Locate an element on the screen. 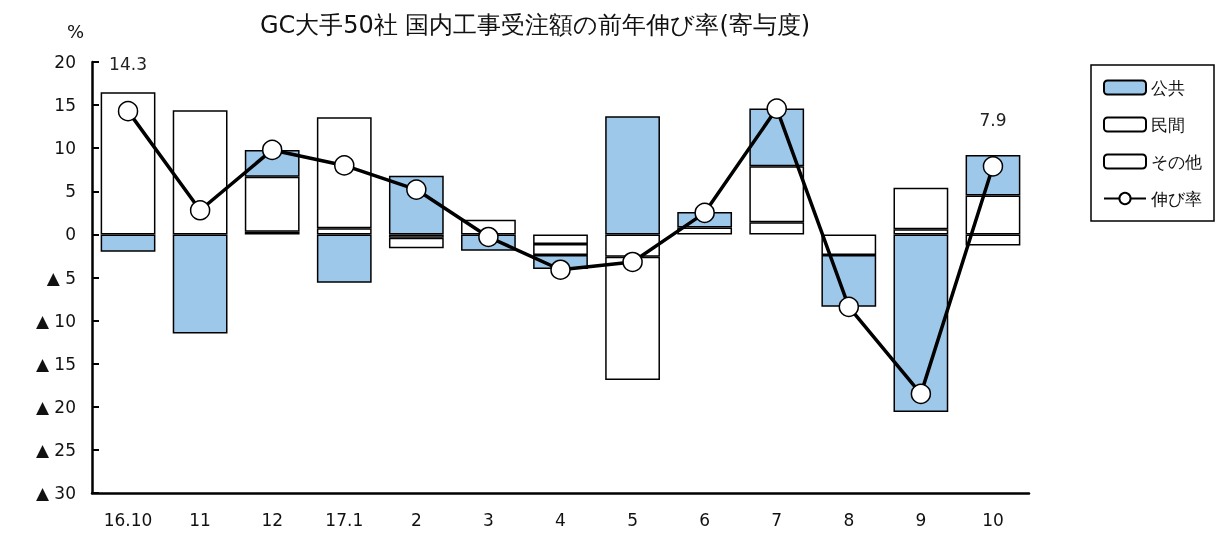  y-tick-label: ▲ 30 is located at coordinates (55, 493).